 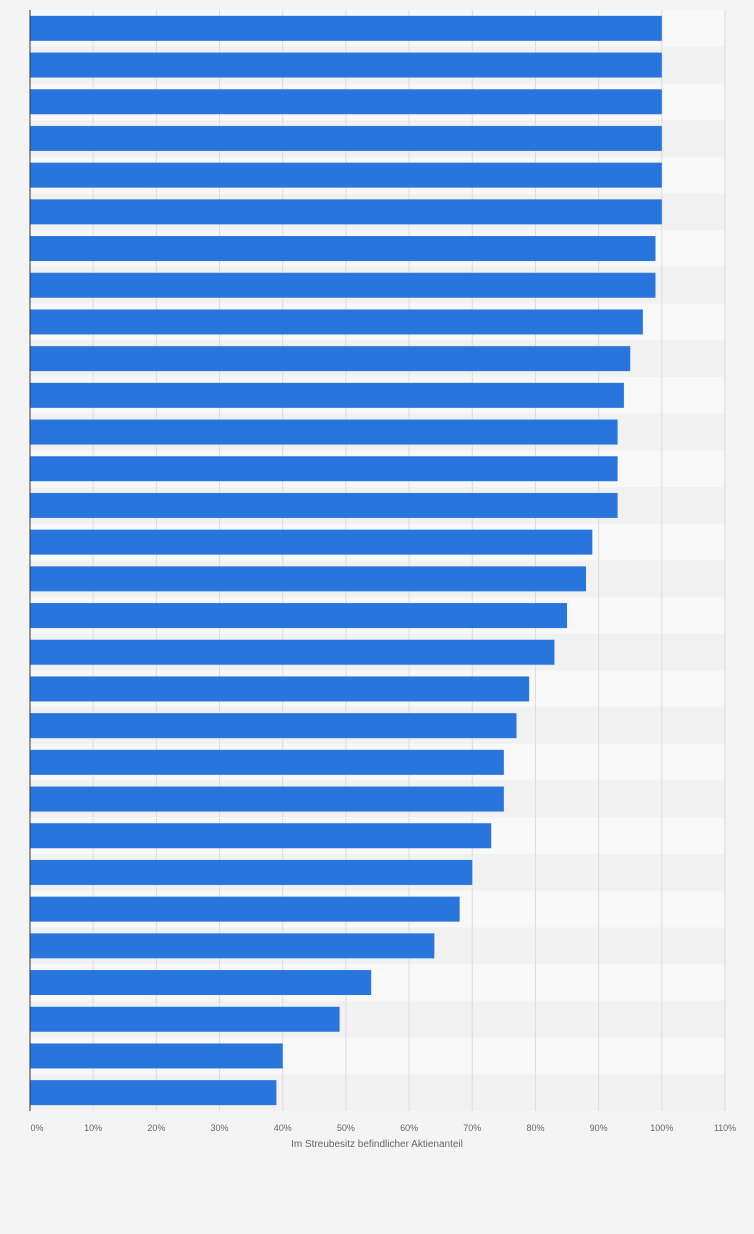 What do you see at coordinates (599, 1128) in the screenshot?
I see `x-tick-label: 90%` at bounding box center [599, 1128].